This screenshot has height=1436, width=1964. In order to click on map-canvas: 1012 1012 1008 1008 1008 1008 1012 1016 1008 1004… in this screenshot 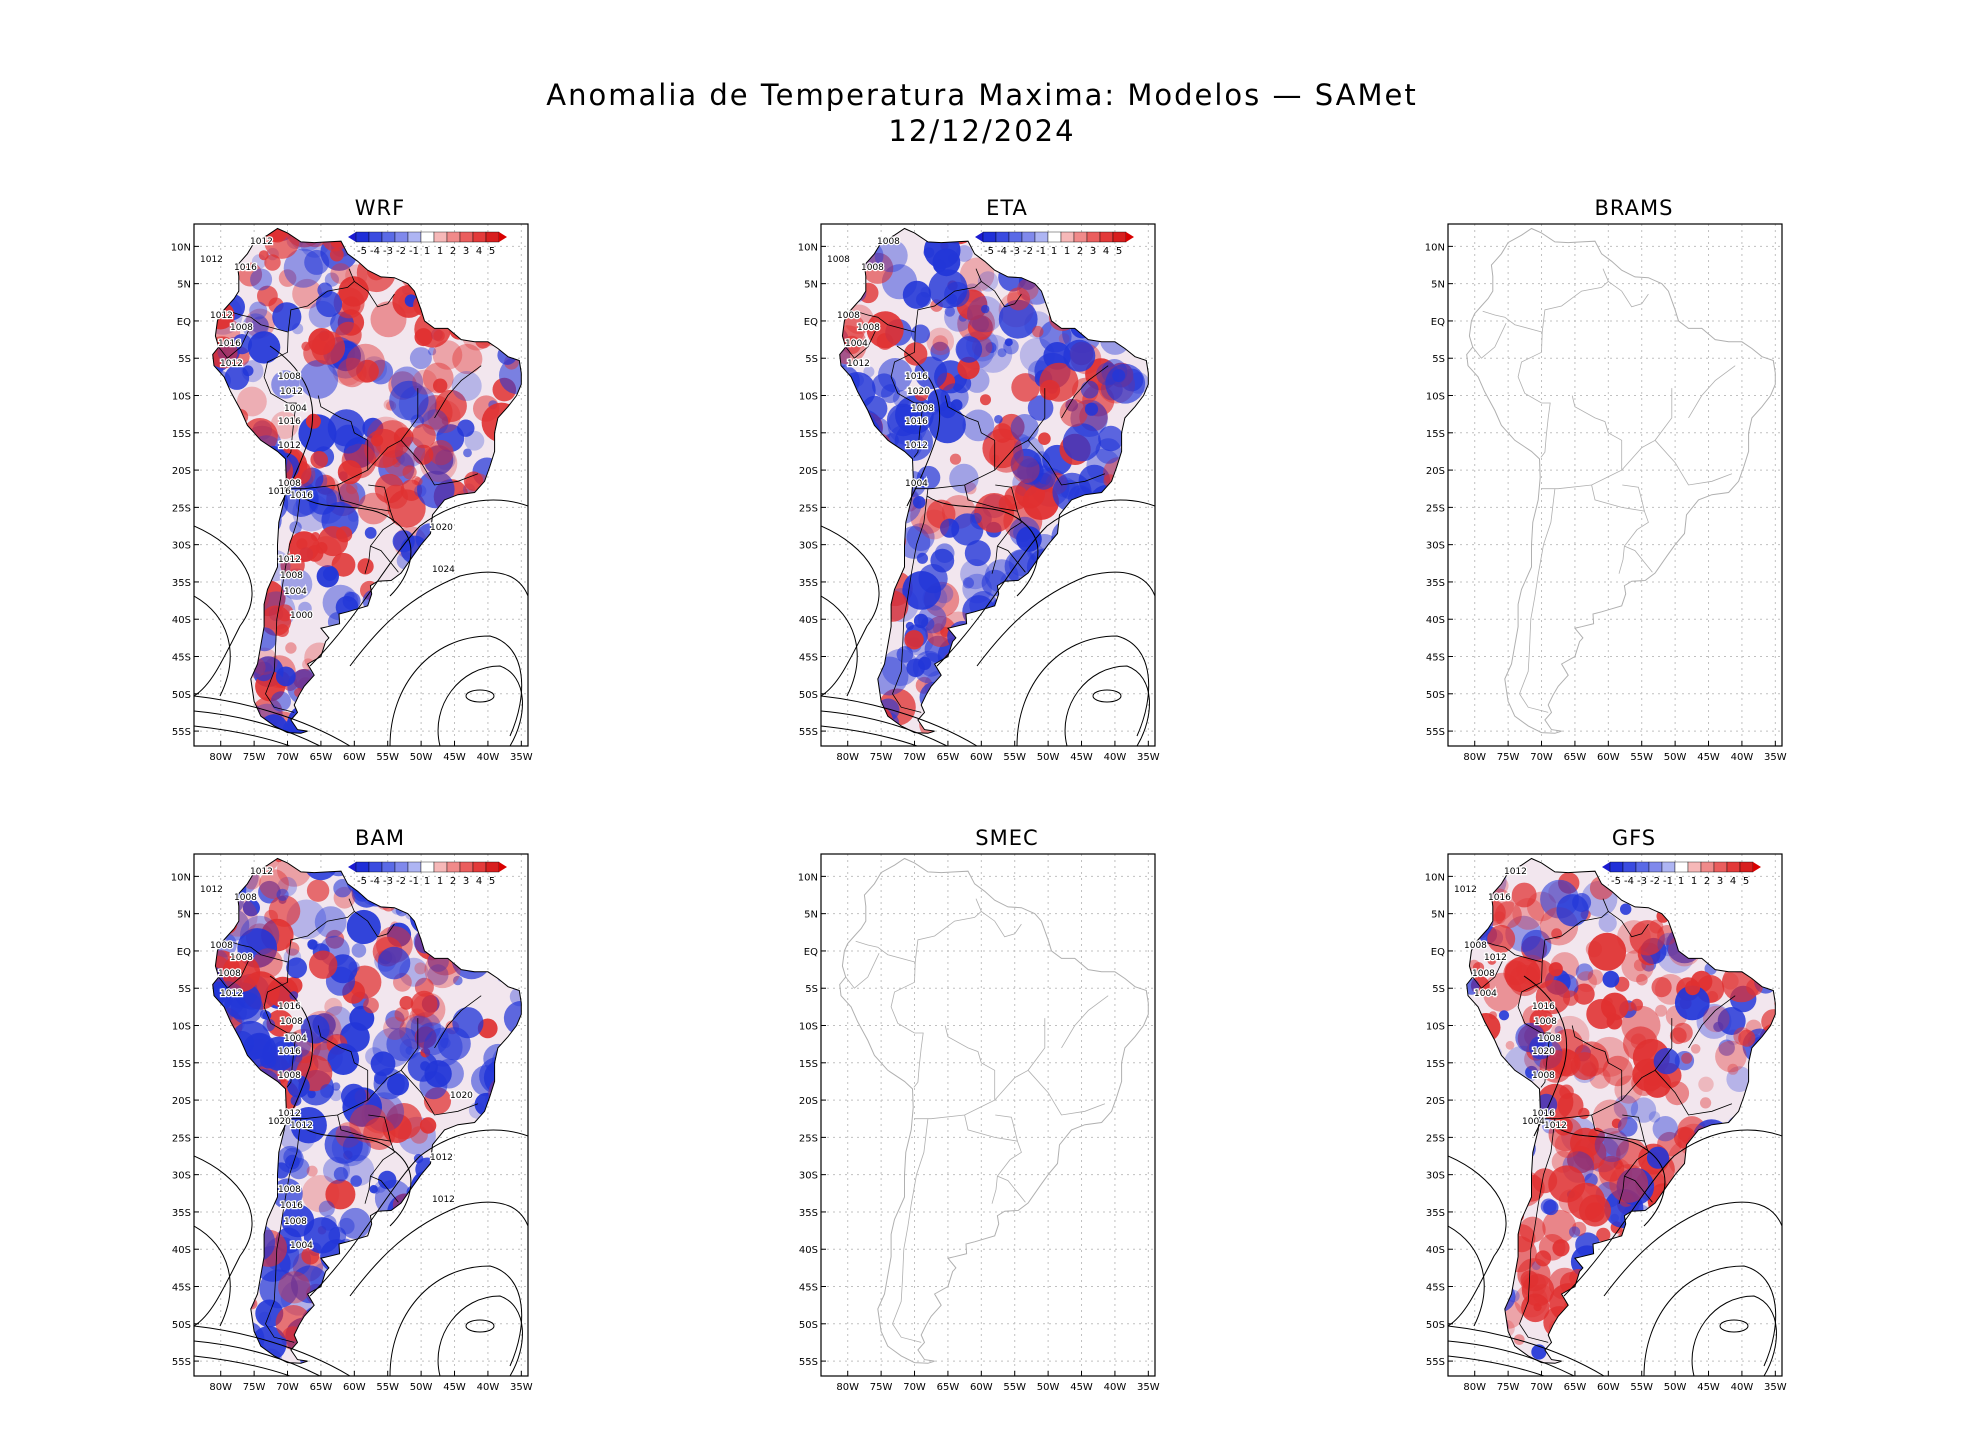, I will do `click(352, 1123)`.